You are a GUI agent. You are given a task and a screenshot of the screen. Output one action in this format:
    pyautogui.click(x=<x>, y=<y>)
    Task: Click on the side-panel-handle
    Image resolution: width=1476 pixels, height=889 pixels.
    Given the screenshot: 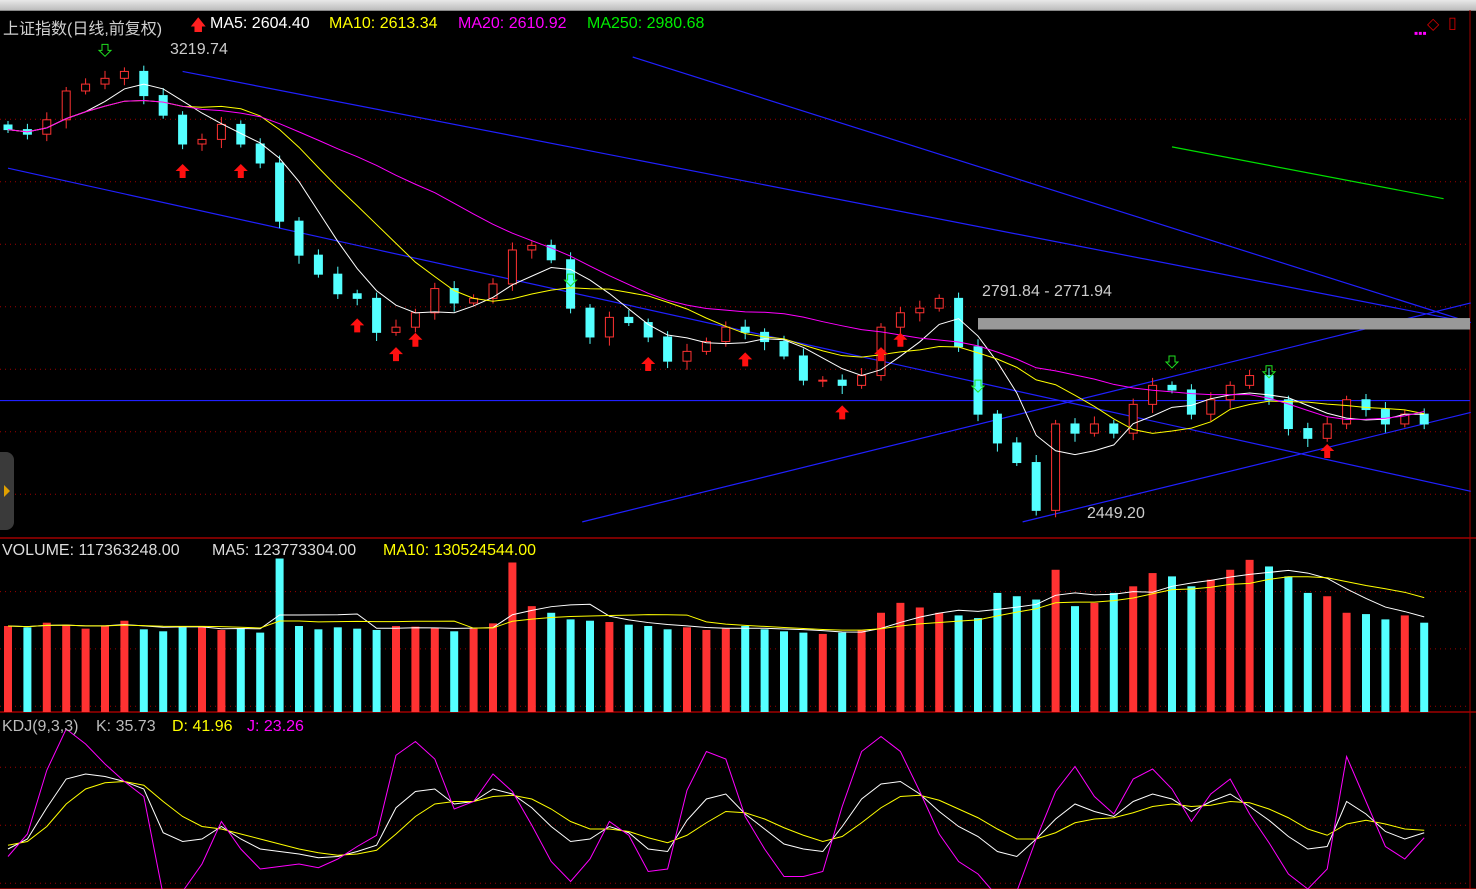 What is the action you would take?
    pyautogui.click(x=7, y=491)
    